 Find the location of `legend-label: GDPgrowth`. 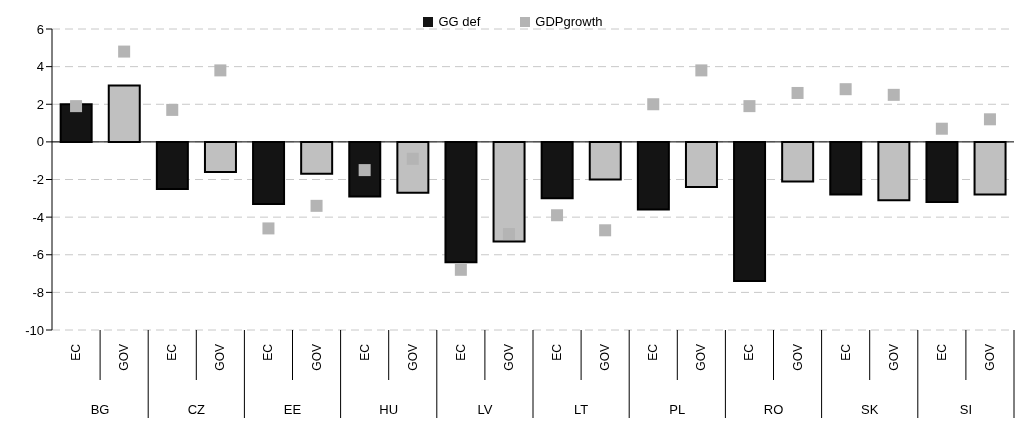

legend-label: GDPgrowth is located at coordinates (568, 21).